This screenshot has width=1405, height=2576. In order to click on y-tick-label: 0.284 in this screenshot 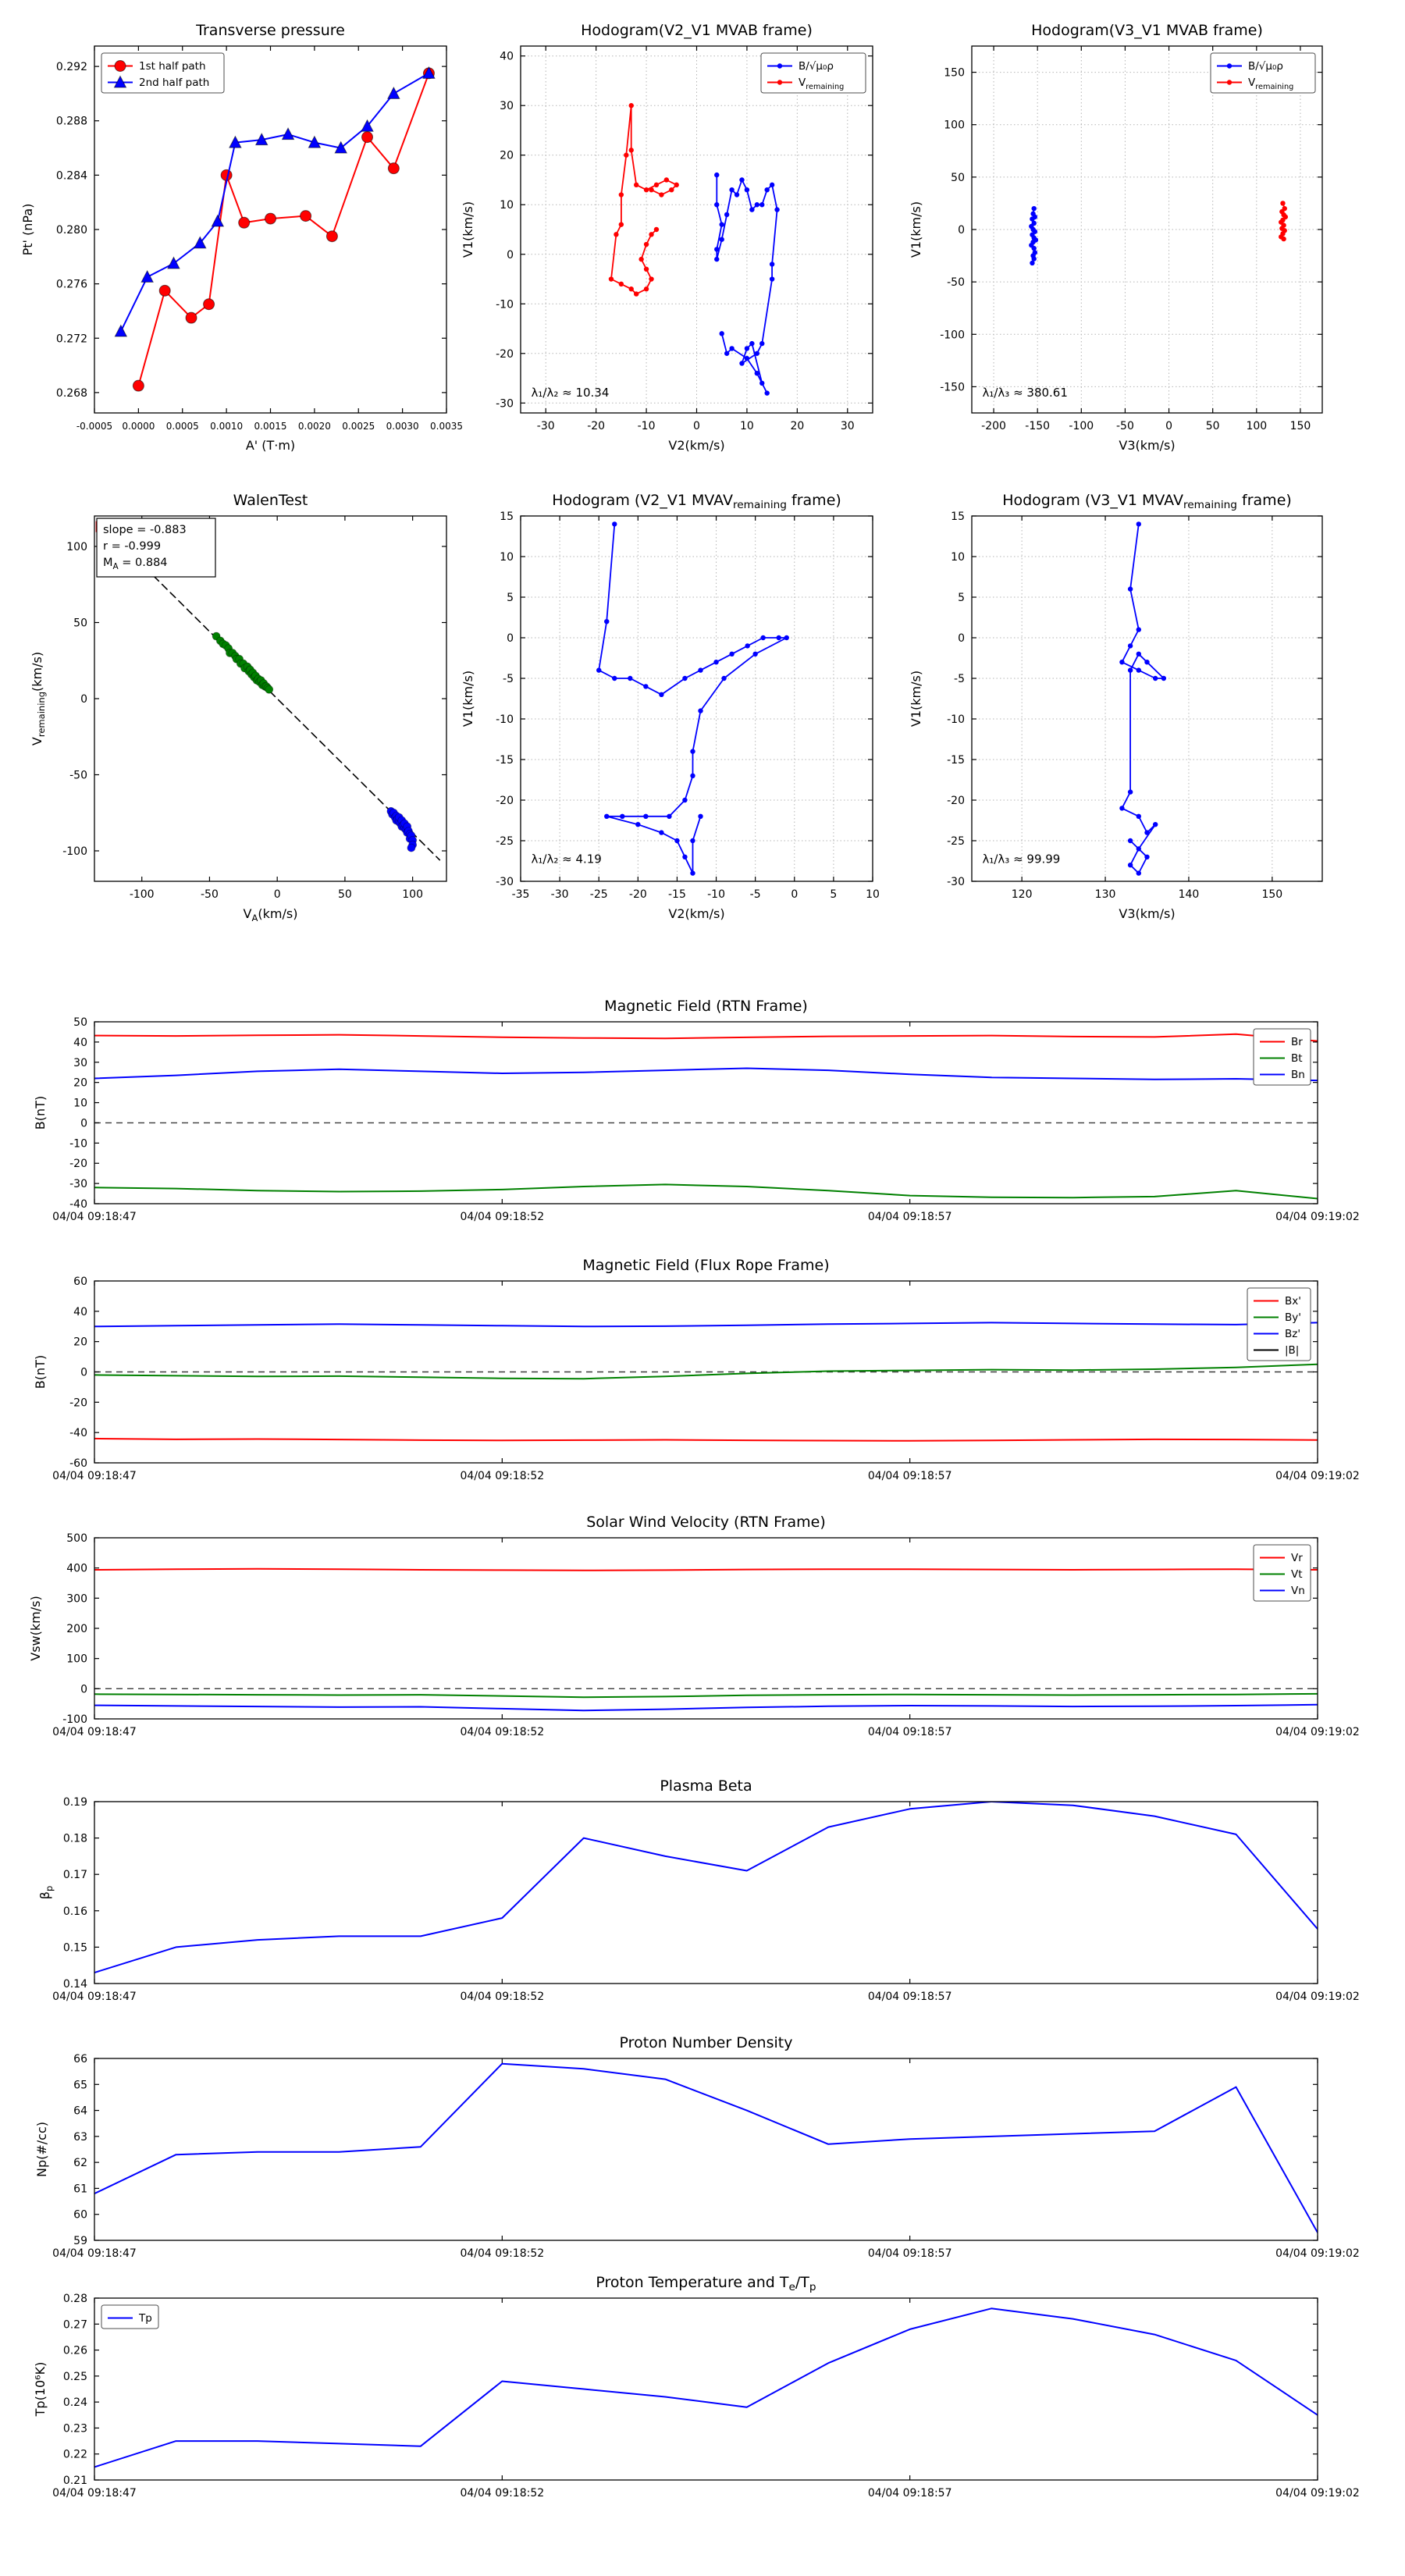, I will do `click(72, 175)`.